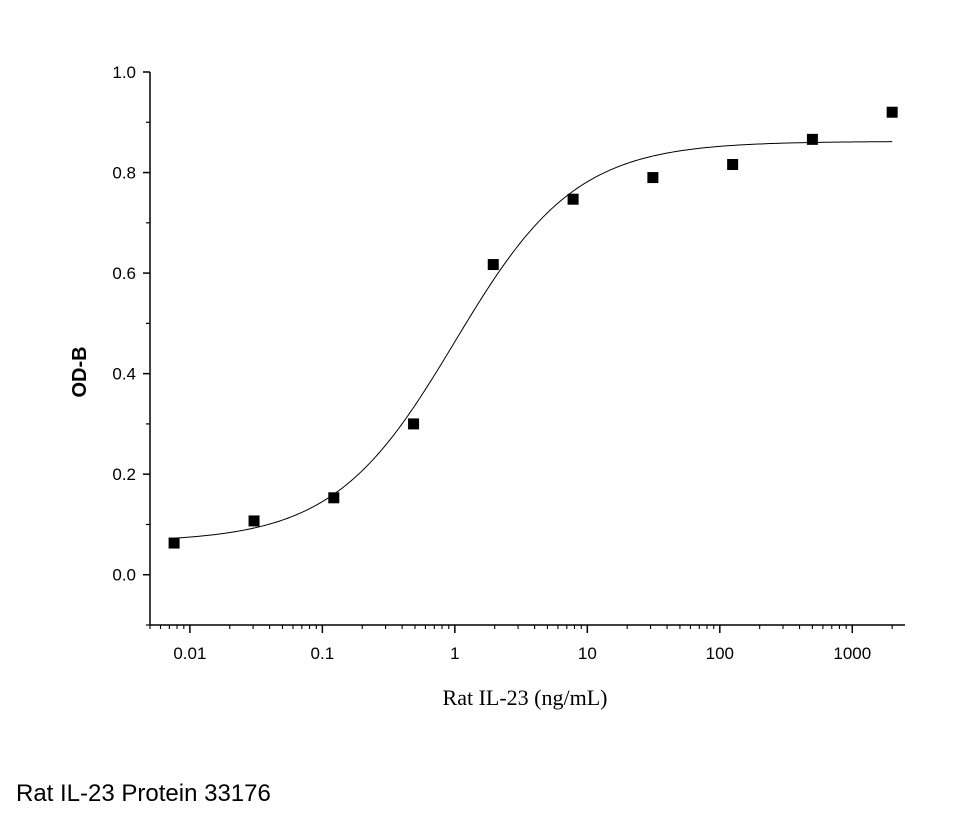 The image size is (960, 823). I want to click on y-axis-label: OD-B, so click(80, 371).